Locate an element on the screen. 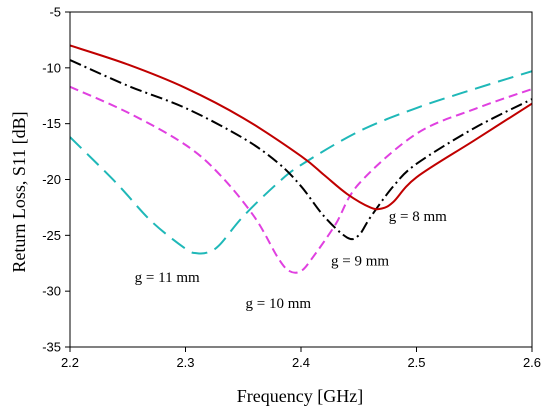  curve-annotation: g = 8 mm is located at coordinates (418, 217).